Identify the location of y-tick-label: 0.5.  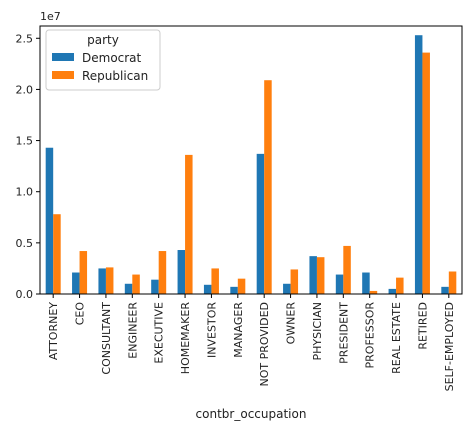
(25, 243).